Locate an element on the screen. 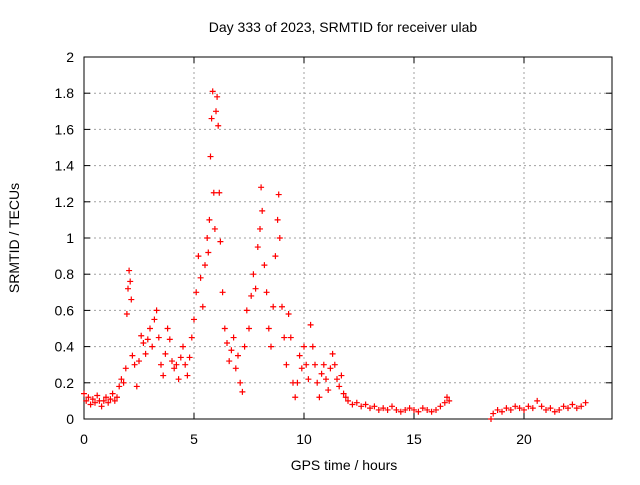 This screenshot has width=640, height=485. y-tick-label: 1.6 is located at coordinates (65, 129).